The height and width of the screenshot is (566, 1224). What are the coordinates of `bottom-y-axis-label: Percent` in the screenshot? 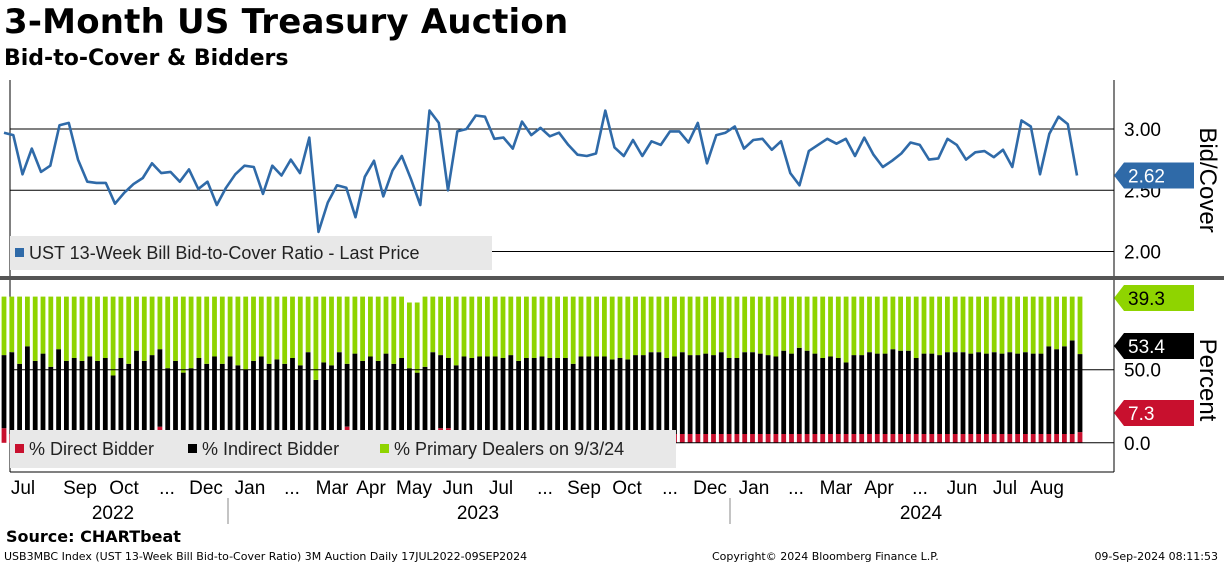 It's located at (1207, 380).